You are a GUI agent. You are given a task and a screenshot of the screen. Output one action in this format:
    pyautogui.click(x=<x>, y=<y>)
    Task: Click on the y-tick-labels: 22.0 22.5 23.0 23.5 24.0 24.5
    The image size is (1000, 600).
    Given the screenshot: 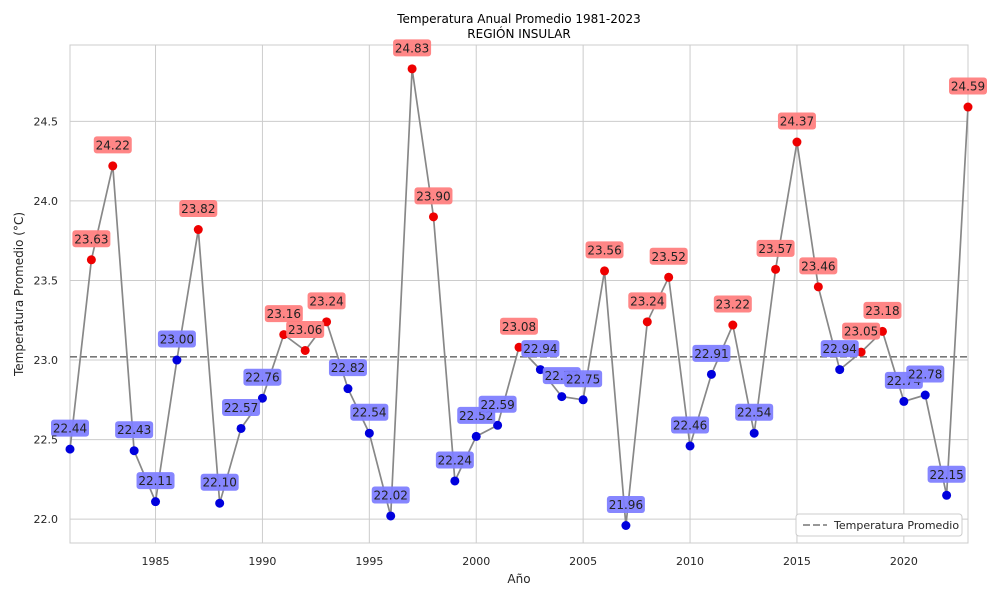 What is the action you would take?
    pyautogui.click(x=46, y=320)
    